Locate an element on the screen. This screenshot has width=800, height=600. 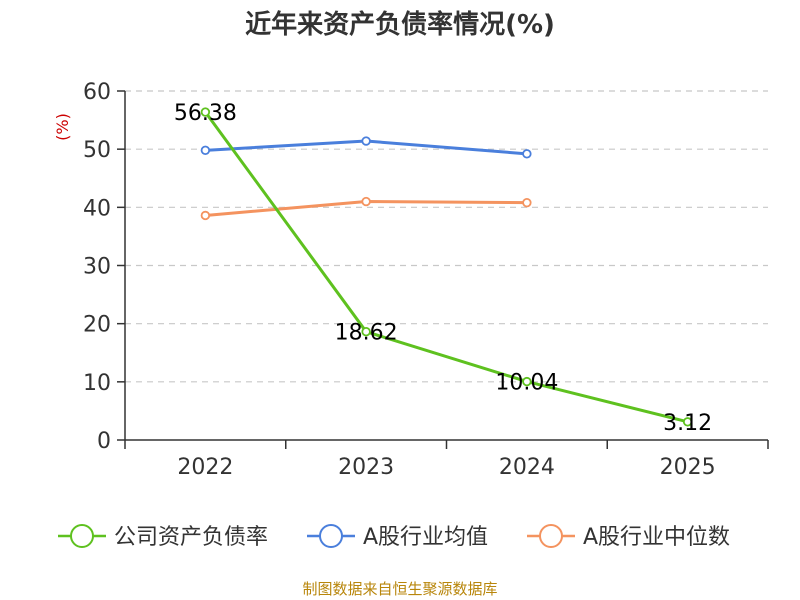
data-label: 18.62 is located at coordinates (366, 333).